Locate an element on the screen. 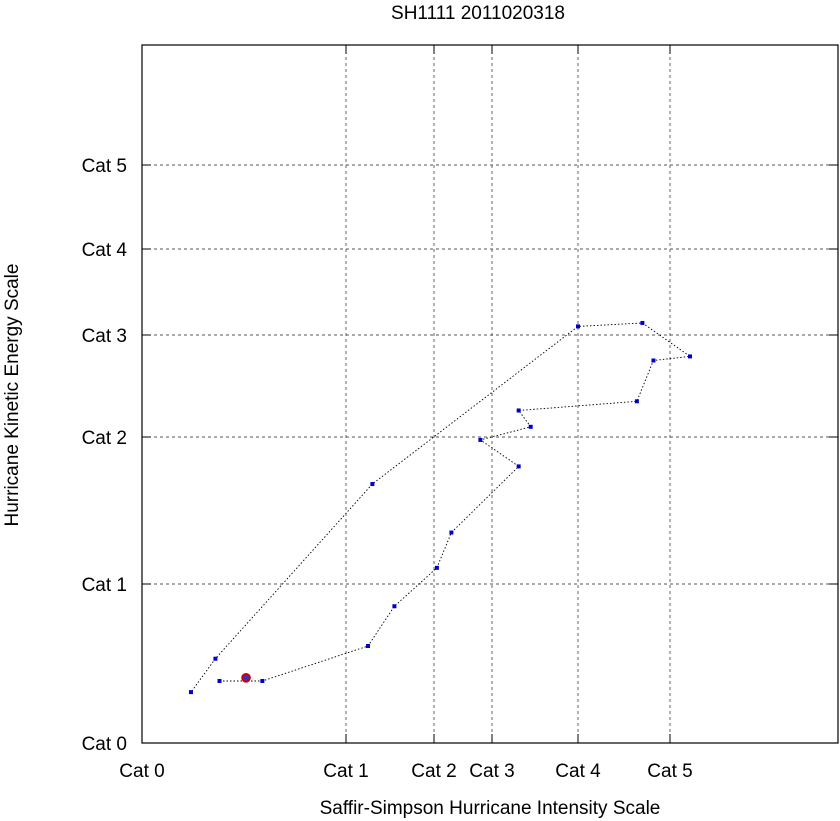  x-tick-label: Cat 4 is located at coordinates (578, 771).